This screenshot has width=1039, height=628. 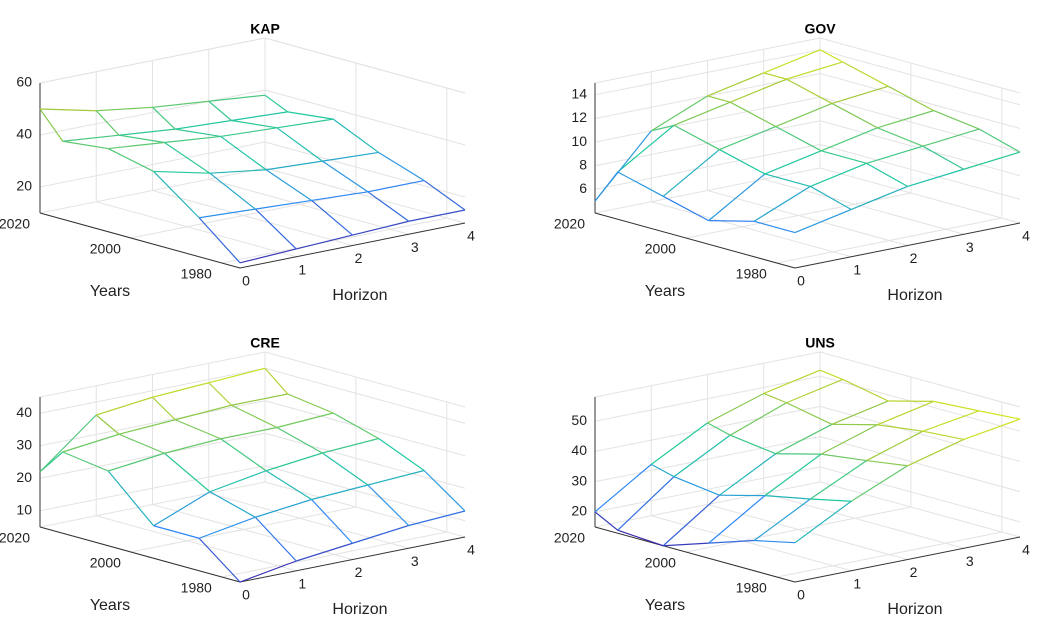 I want to click on y-tick-label: 1980, so click(x=196, y=588).